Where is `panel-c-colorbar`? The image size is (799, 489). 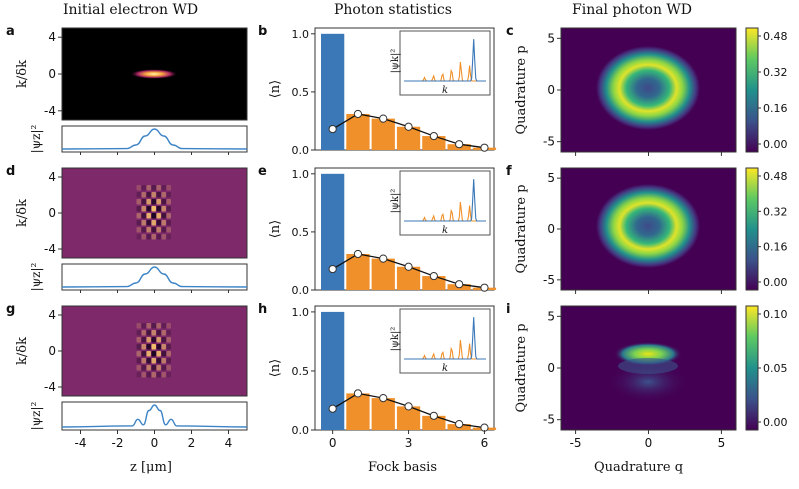
panel-c-colorbar is located at coordinates (752, 90).